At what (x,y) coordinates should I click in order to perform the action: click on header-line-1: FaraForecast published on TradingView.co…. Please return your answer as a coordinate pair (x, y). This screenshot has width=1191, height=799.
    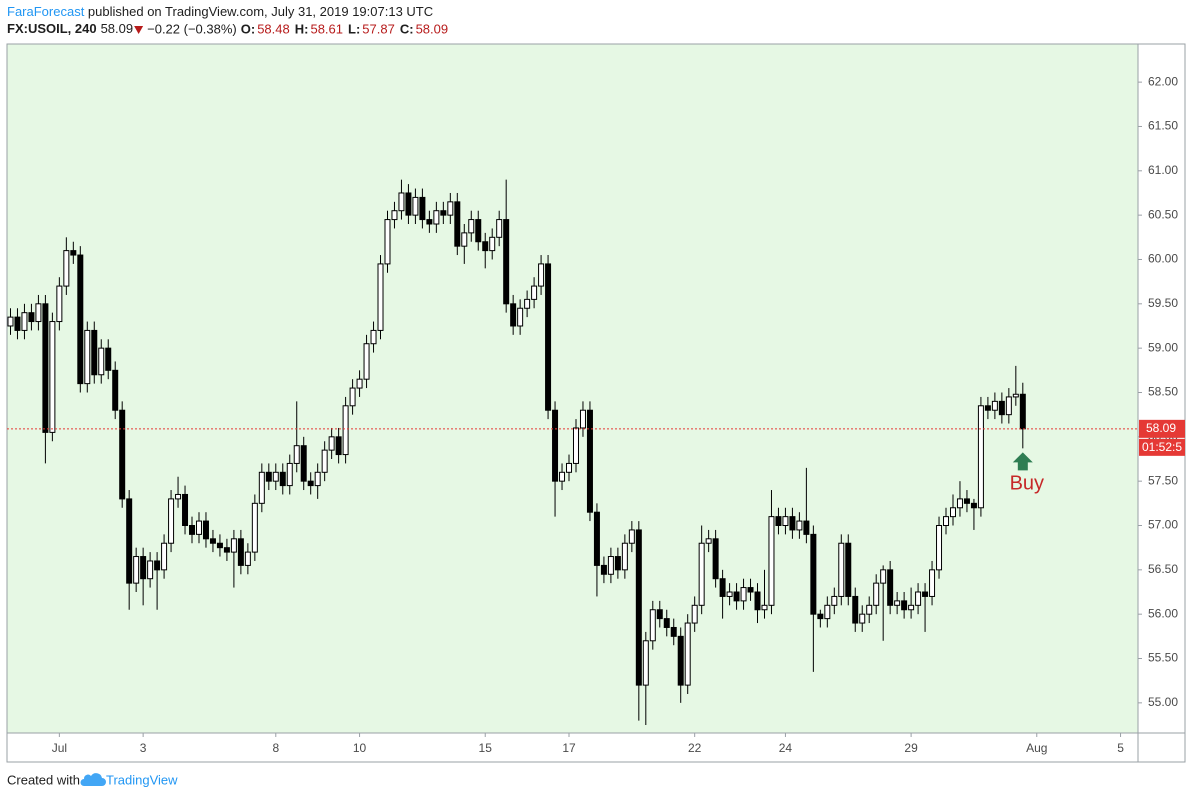
    Looking at the image, I should click on (220, 11).